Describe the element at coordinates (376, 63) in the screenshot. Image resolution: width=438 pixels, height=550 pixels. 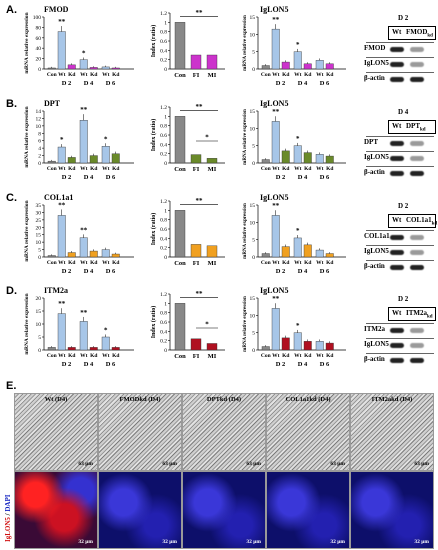
I see `blot-row-label: IgLON5` at that location.